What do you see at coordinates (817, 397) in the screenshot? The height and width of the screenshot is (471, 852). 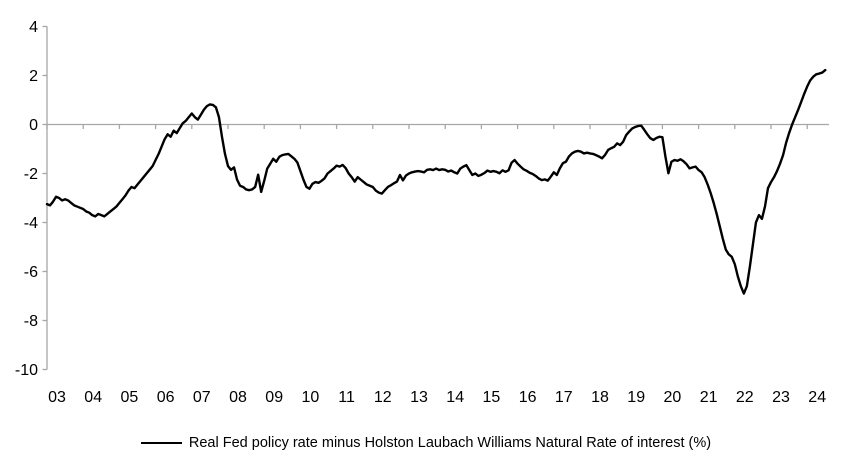 I see `x-tick-label: 24` at bounding box center [817, 397].